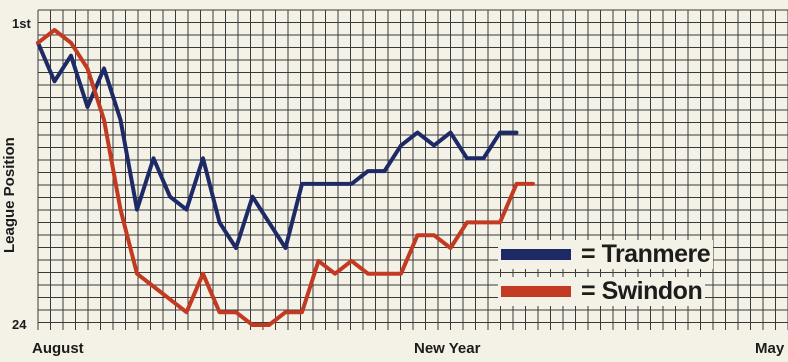  I want to click on legend-swatch-swindon, so click(536, 291).